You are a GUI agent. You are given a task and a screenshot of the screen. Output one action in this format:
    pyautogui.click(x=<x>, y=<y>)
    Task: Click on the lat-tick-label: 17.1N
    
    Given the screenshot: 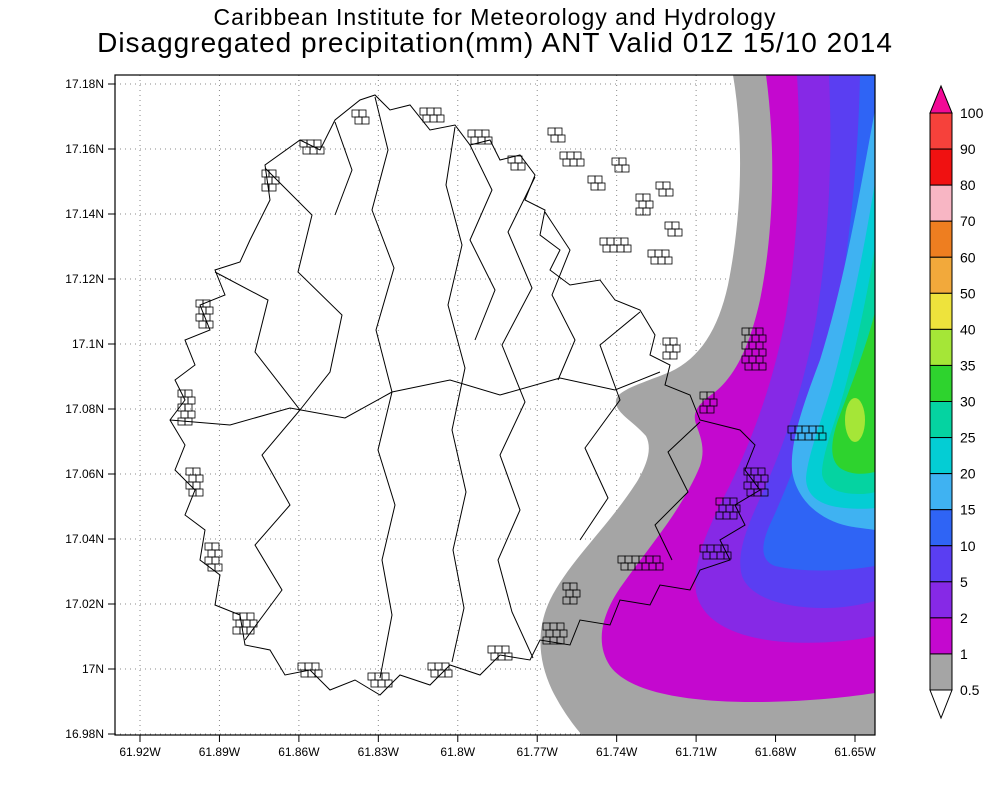 What is the action you would take?
    pyautogui.click(x=88, y=344)
    